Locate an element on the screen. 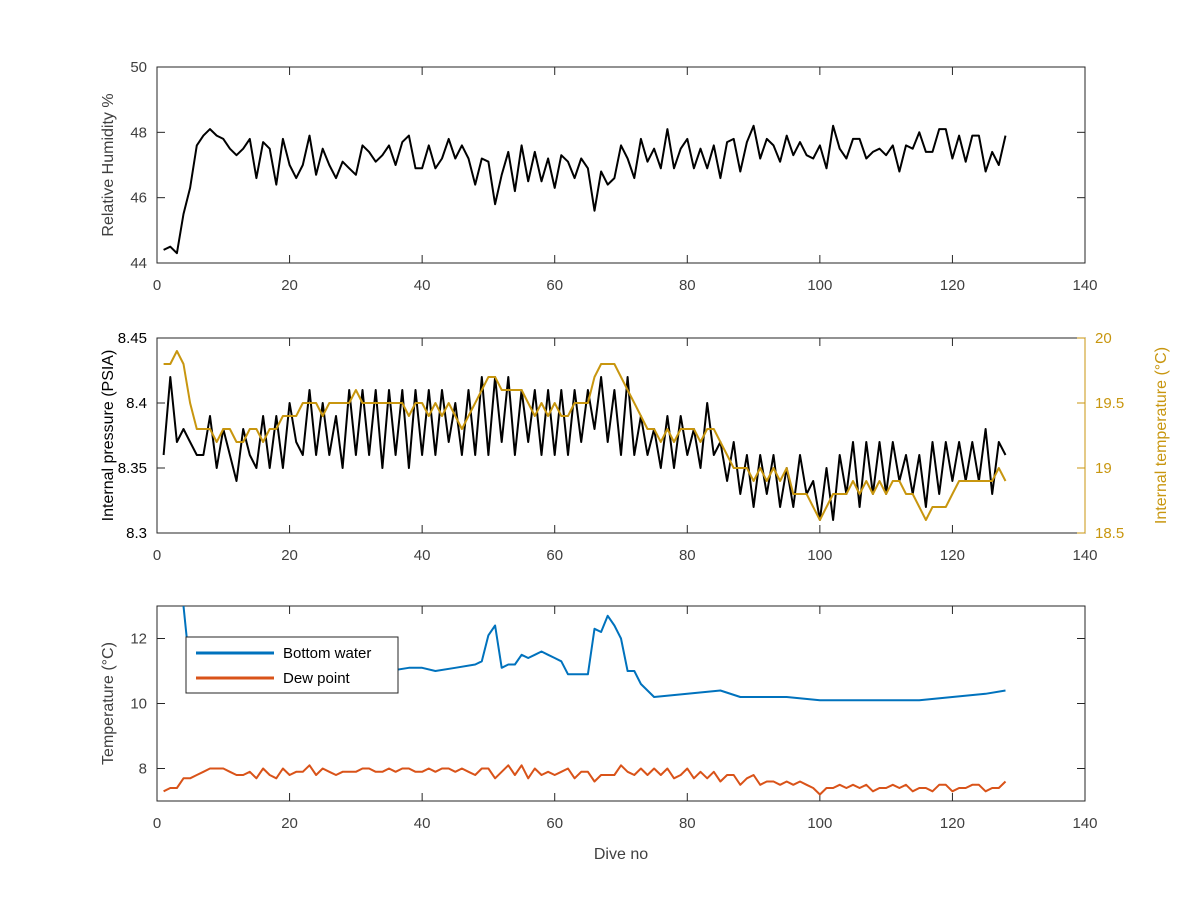  y2-axis-label: Internal temperature (°C) is located at coordinates (1161, 435).